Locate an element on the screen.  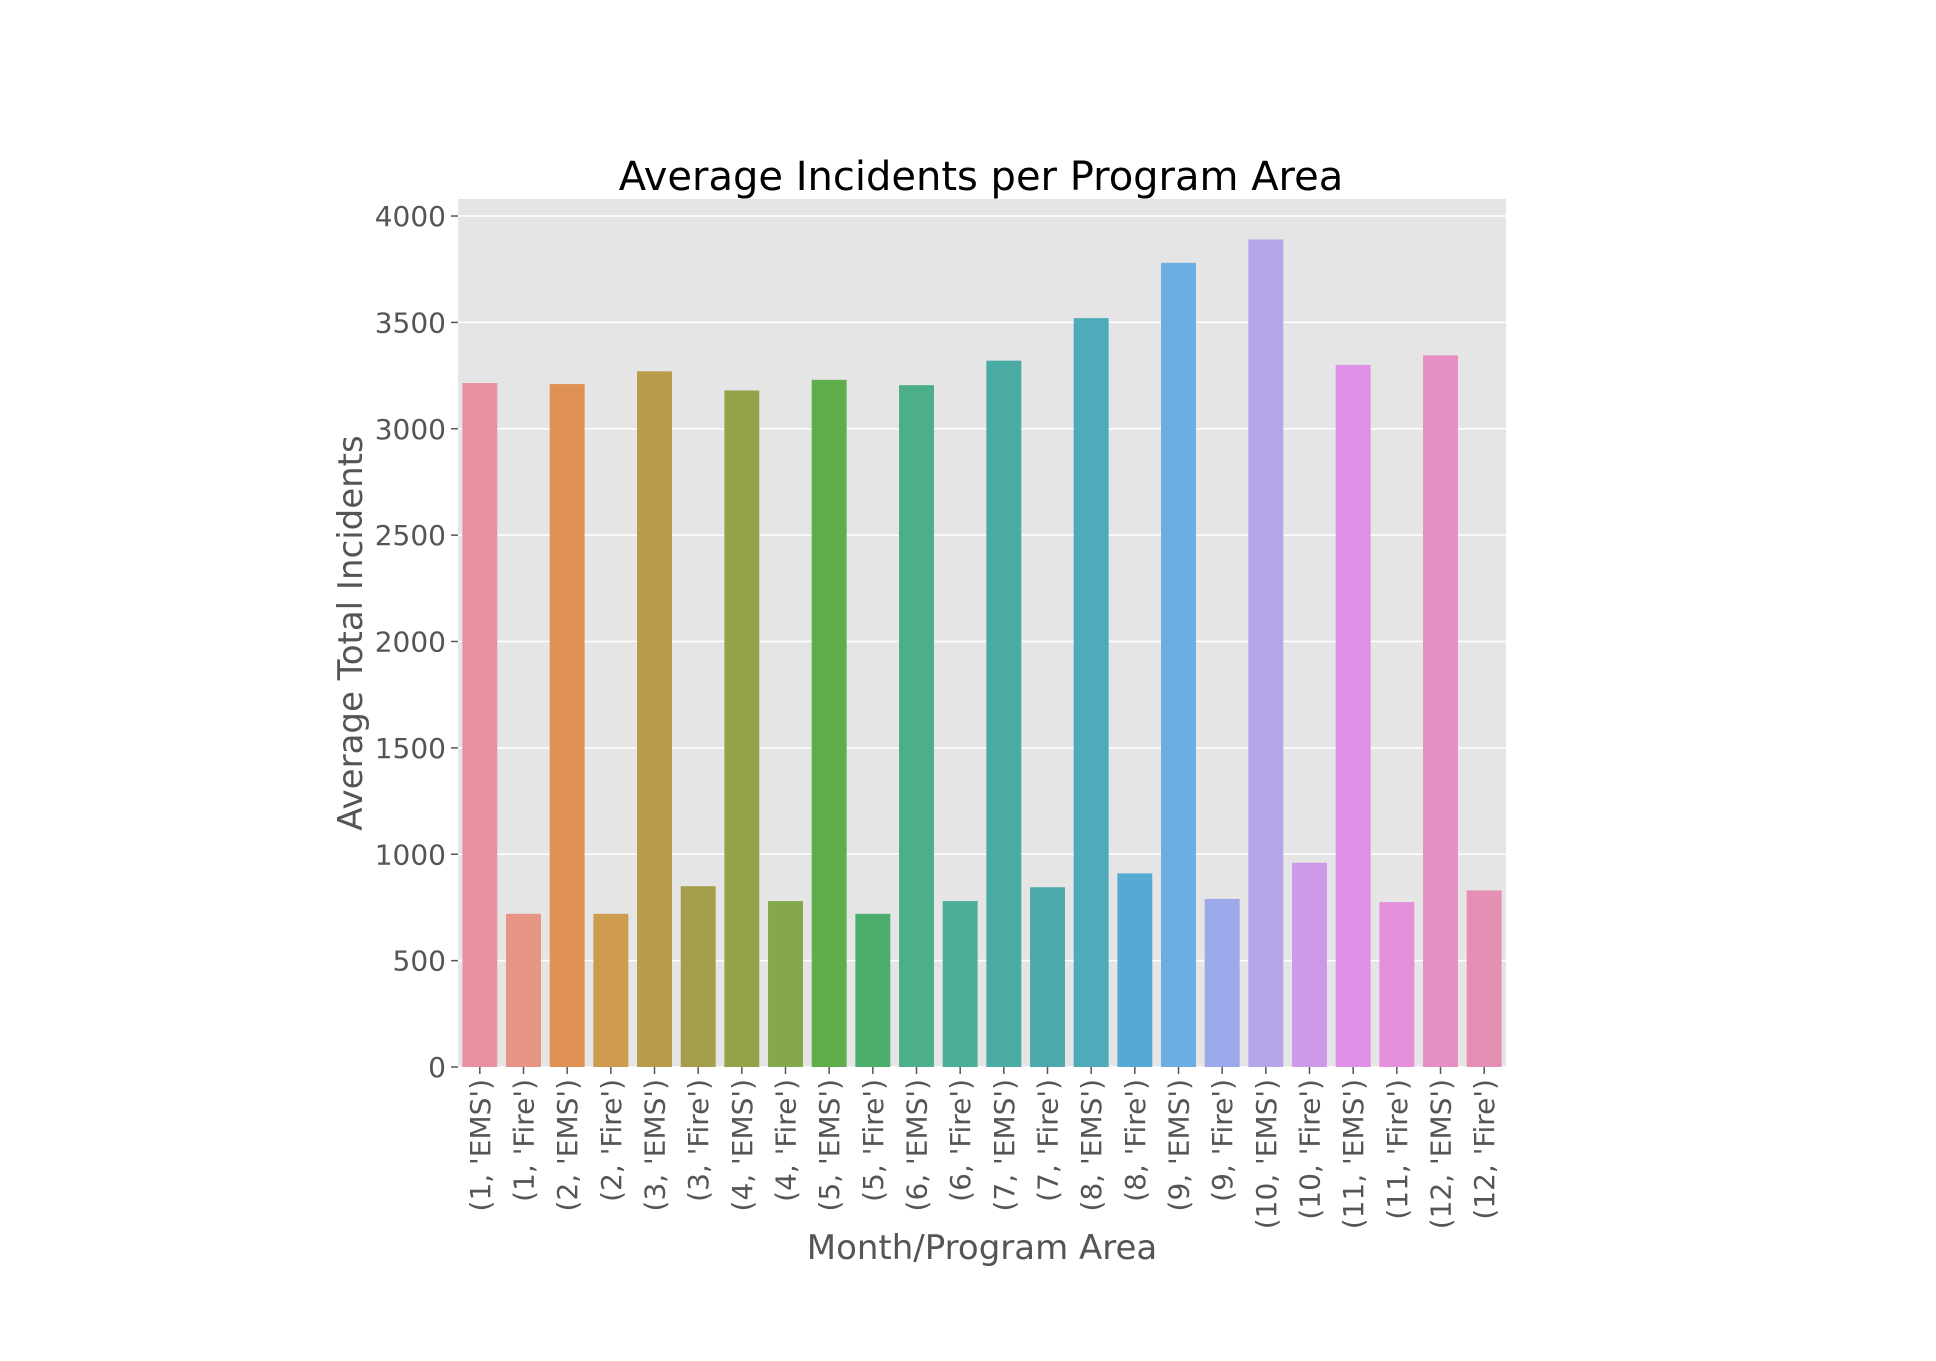
x-tick-label: (6, 'EMS') is located at coordinates (917, 1145).